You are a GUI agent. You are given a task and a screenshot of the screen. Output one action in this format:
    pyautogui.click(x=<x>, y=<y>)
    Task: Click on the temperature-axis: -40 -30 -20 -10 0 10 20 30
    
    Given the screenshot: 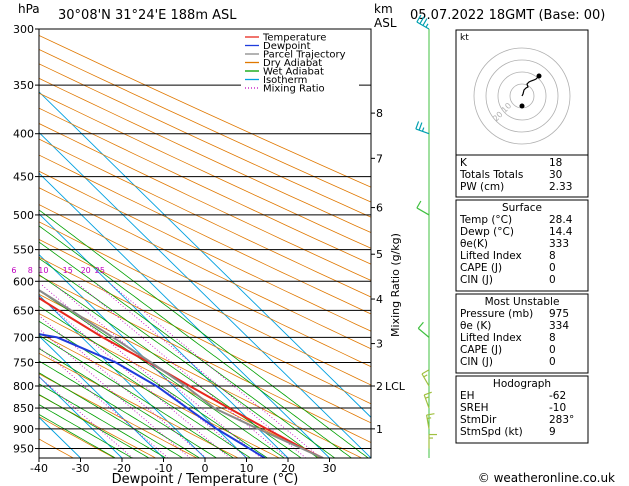 What is the action you would take?
    pyautogui.click(x=183, y=466)
    